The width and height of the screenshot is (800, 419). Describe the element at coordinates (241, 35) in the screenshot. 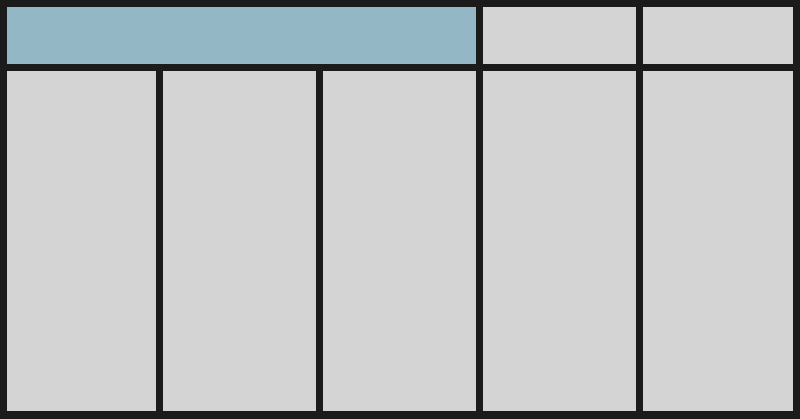

I see `highlighted-wide-panel` at that location.